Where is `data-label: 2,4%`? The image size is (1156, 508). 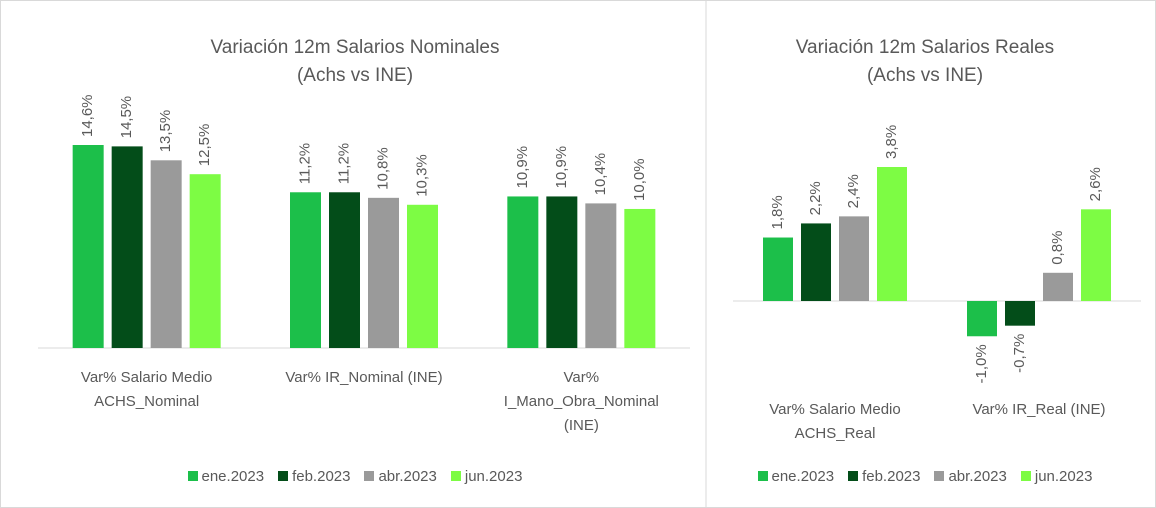
data-label: 2,4% is located at coordinates (853, 191).